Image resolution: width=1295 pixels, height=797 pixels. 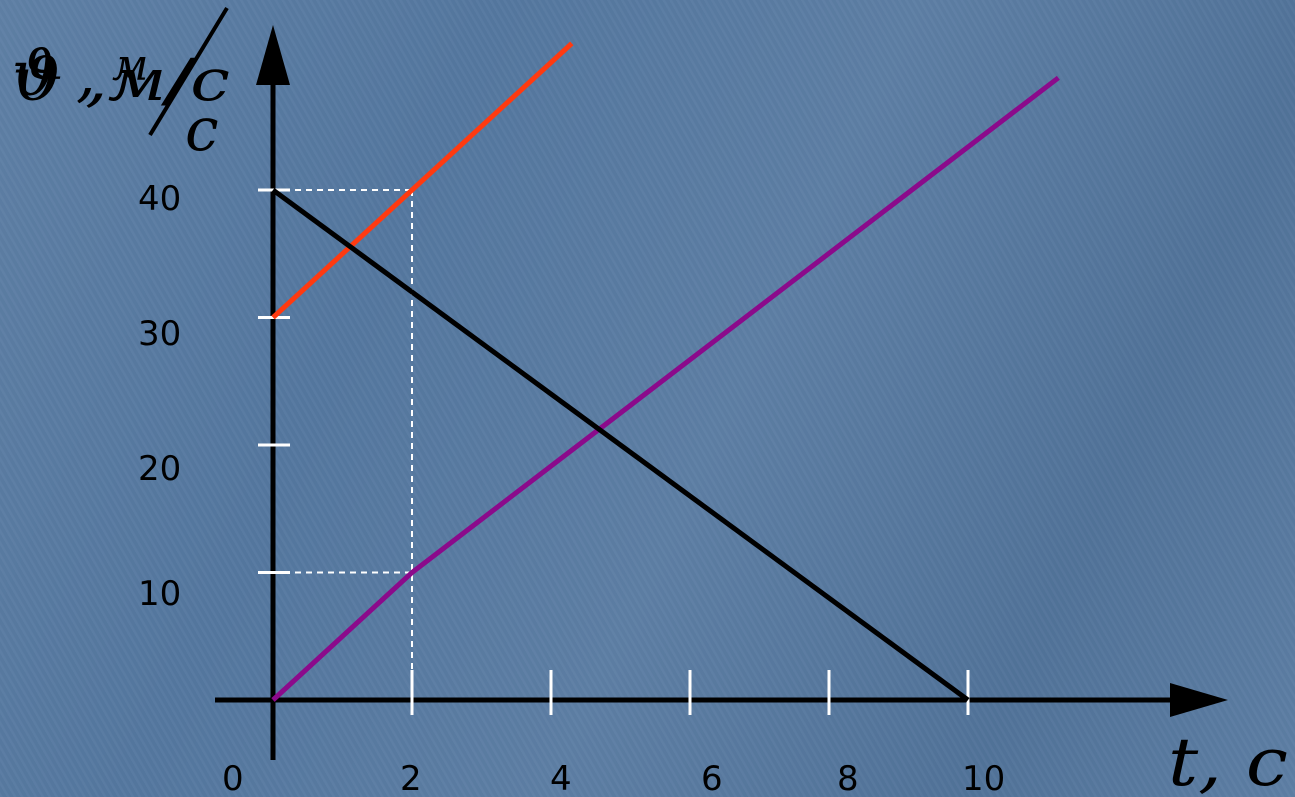 I want to click on y-axis-symbol: ϑ ,, so click(x=54, y=73).